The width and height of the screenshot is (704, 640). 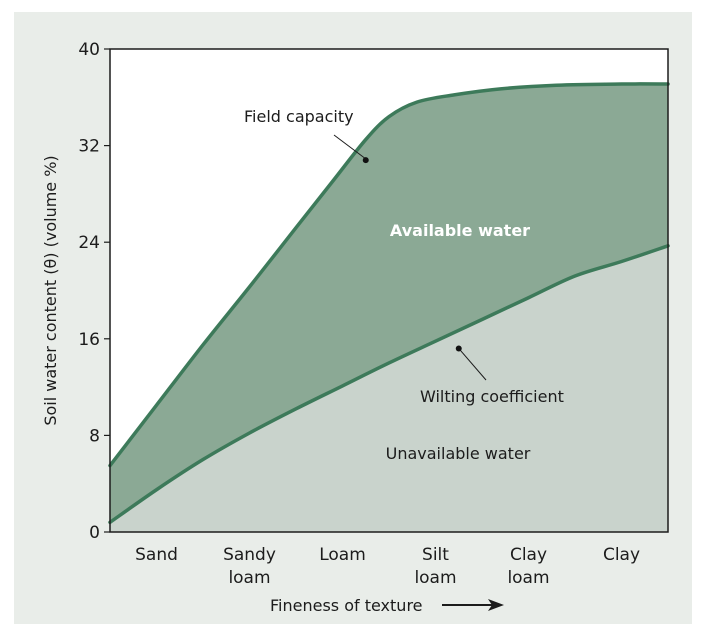 What do you see at coordinates (94, 436) in the screenshot?
I see `y-tick-label: 8` at bounding box center [94, 436].